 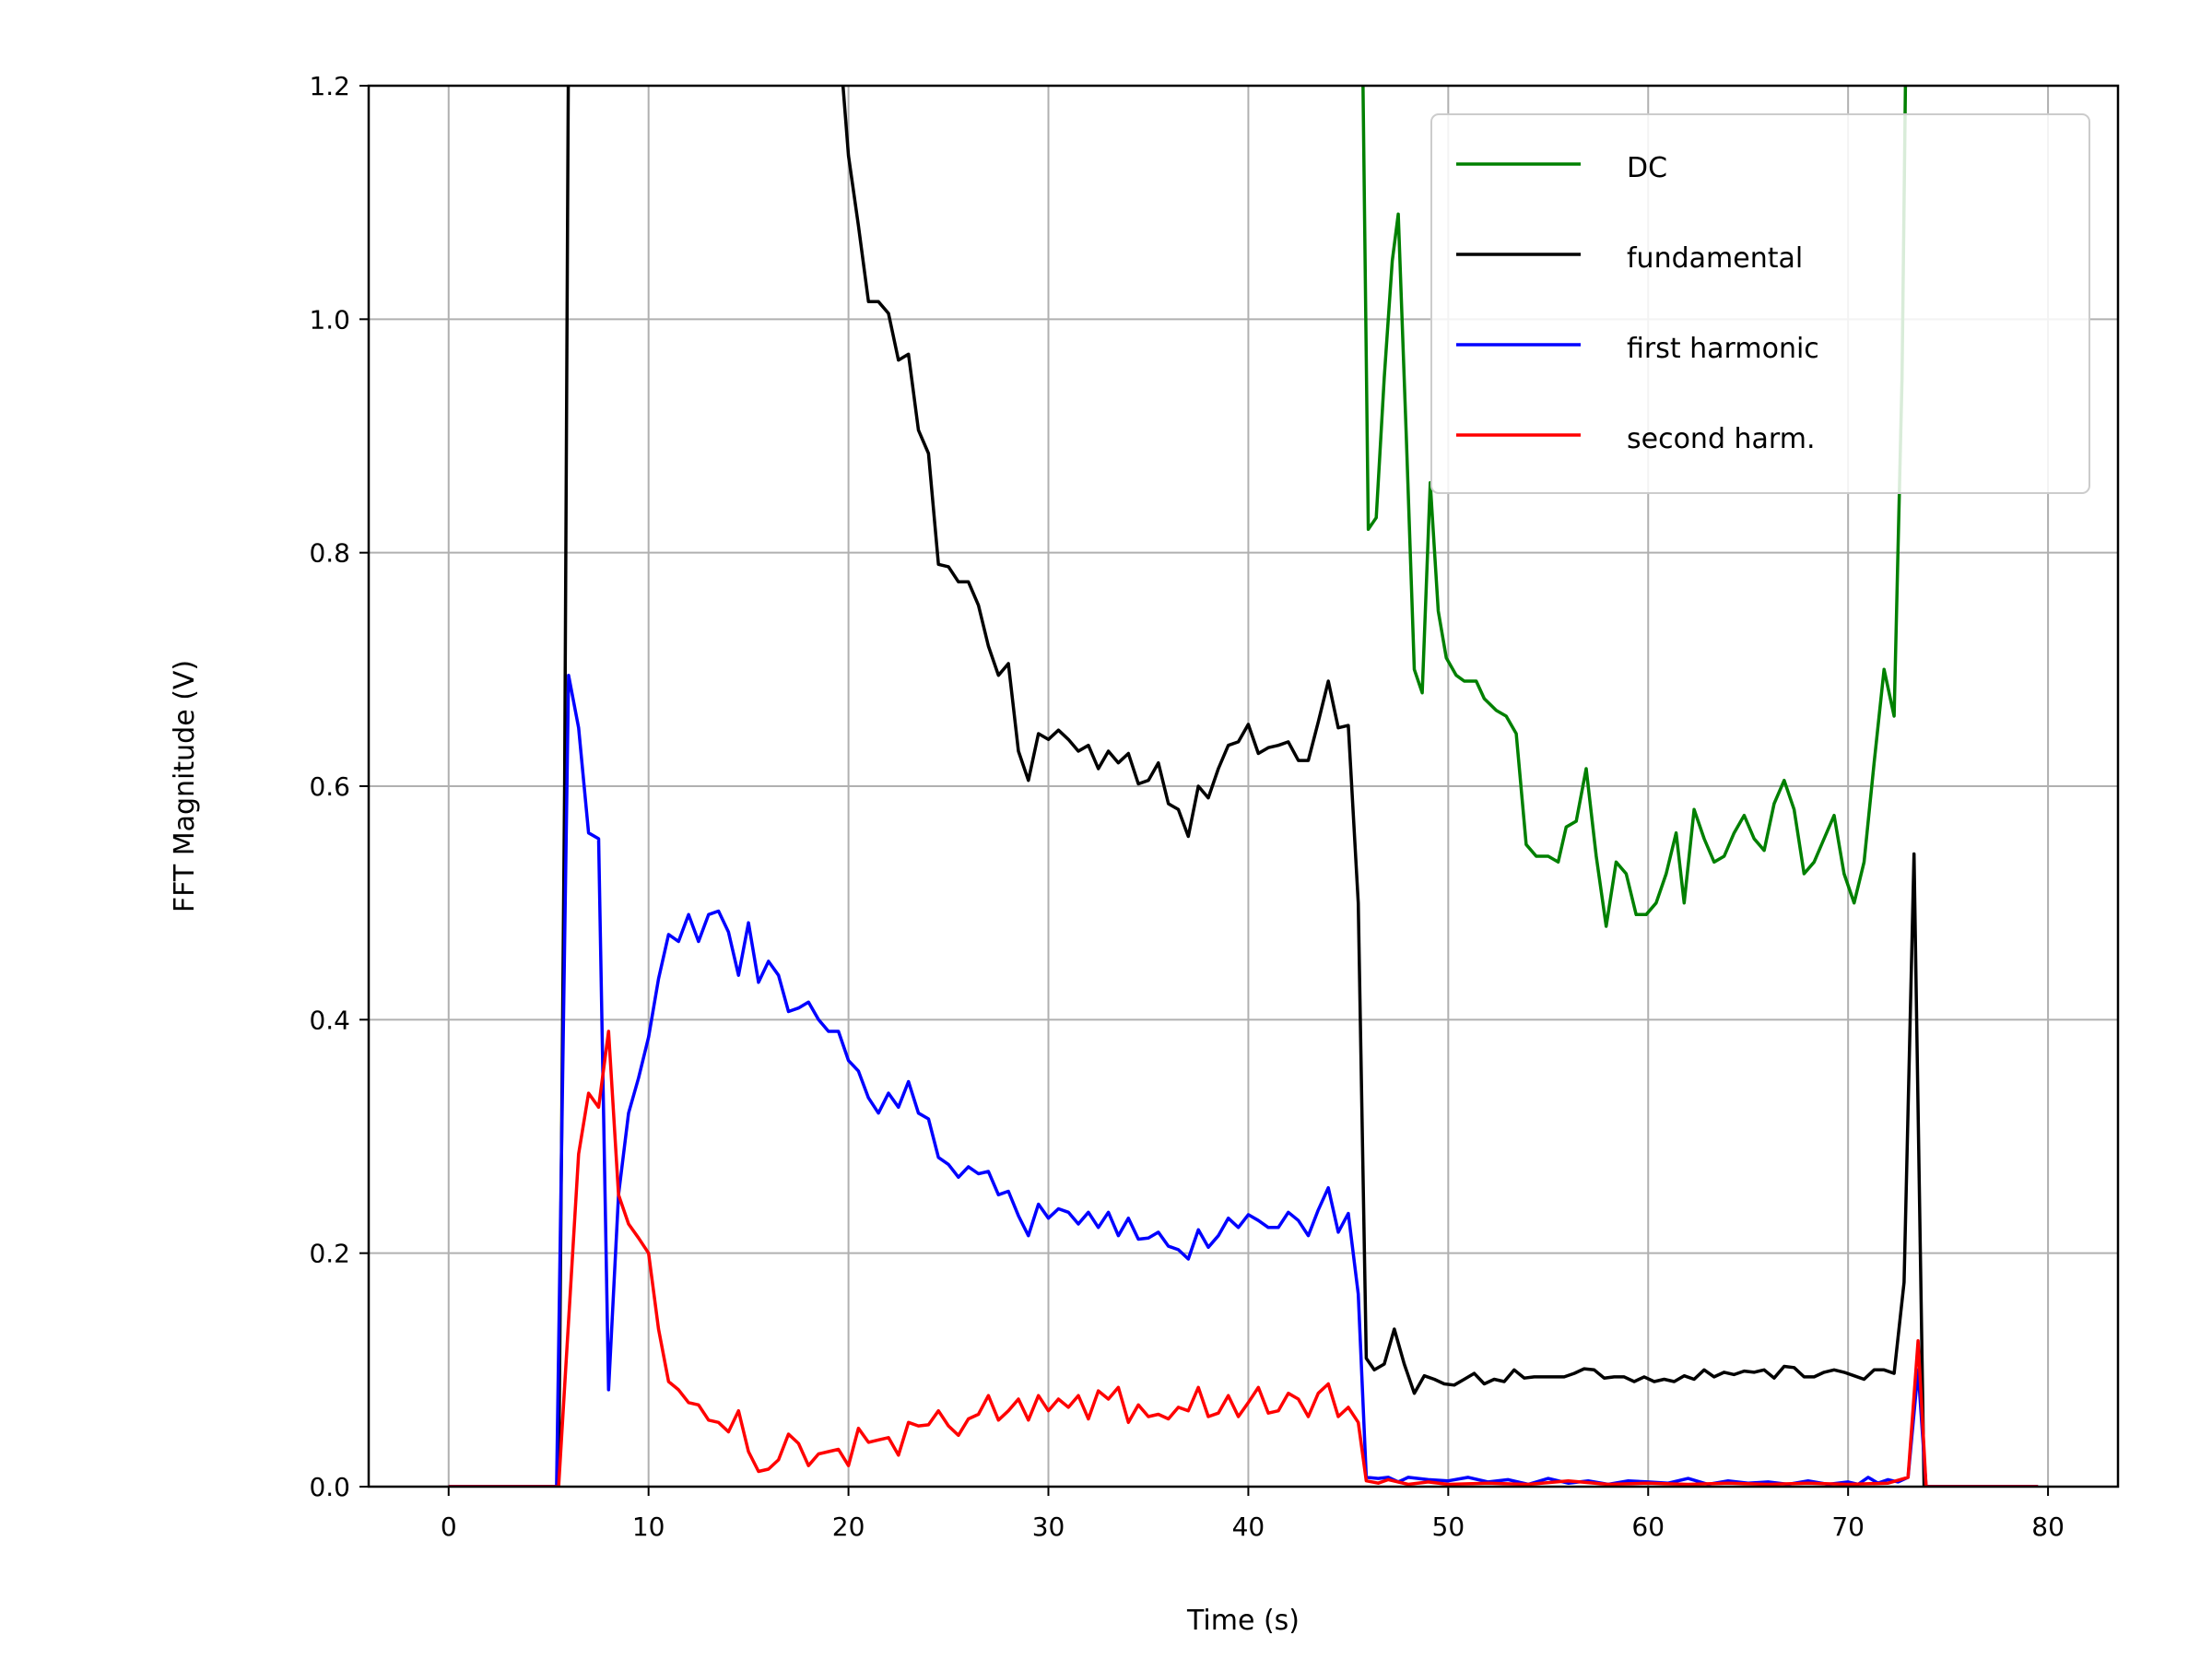 I want to click on legend-label-first-harmonic: first harmonic, so click(x=1723, y=349).